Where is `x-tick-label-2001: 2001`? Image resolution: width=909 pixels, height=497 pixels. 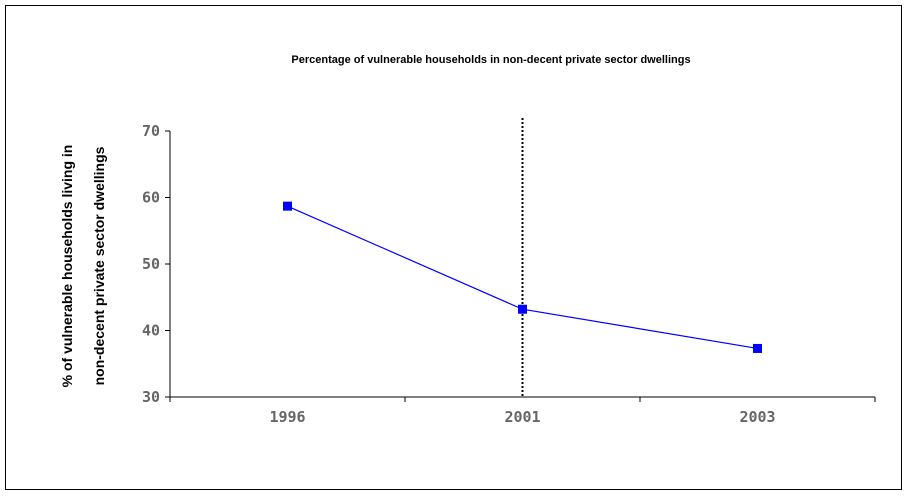
x-tick-label-2001: 2001 is located at coordinates (522, 417).